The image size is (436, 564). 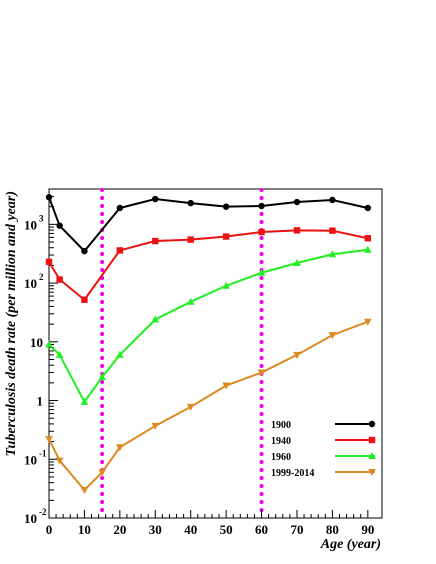 What do you see at coordinates (155, 529) in the screenshot?
I see `x-tick-label: 30` at bounding box center [155, 529].